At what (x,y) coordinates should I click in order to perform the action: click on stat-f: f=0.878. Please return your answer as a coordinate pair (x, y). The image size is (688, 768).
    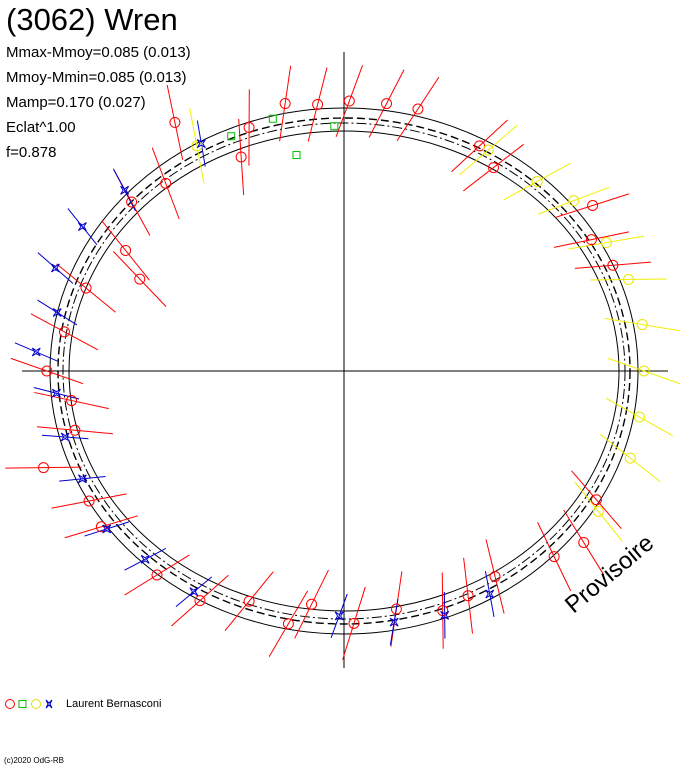
    Looking at the image, I should click on (31, 152).